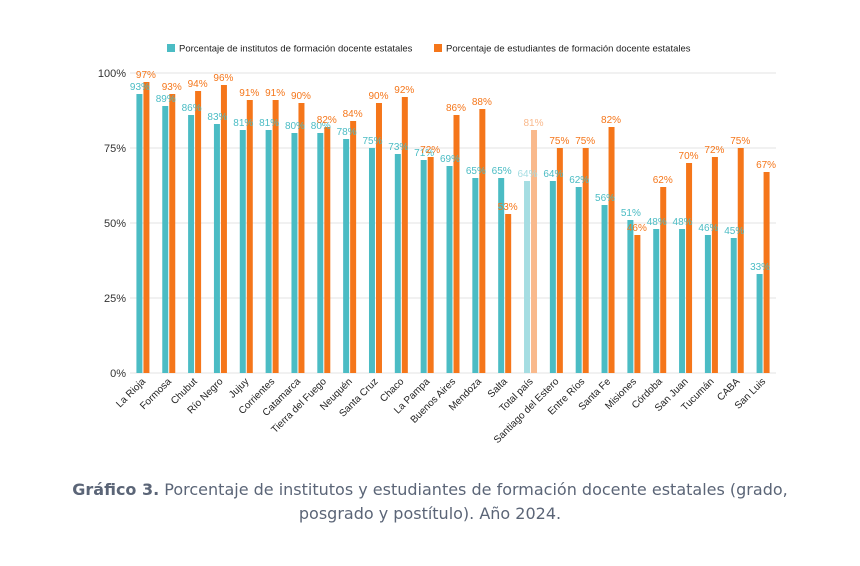 This screenshot has width=860, height=566. I want to click on data-label-students: 84%, so click(353, 114).